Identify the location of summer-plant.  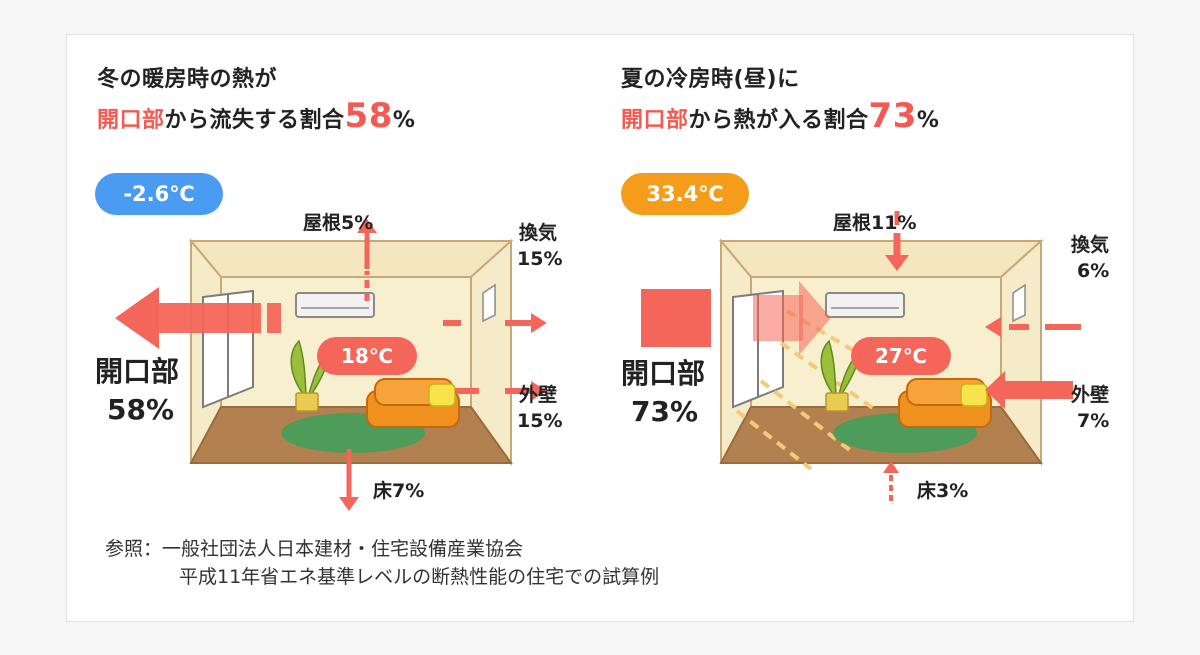
(828, 367).